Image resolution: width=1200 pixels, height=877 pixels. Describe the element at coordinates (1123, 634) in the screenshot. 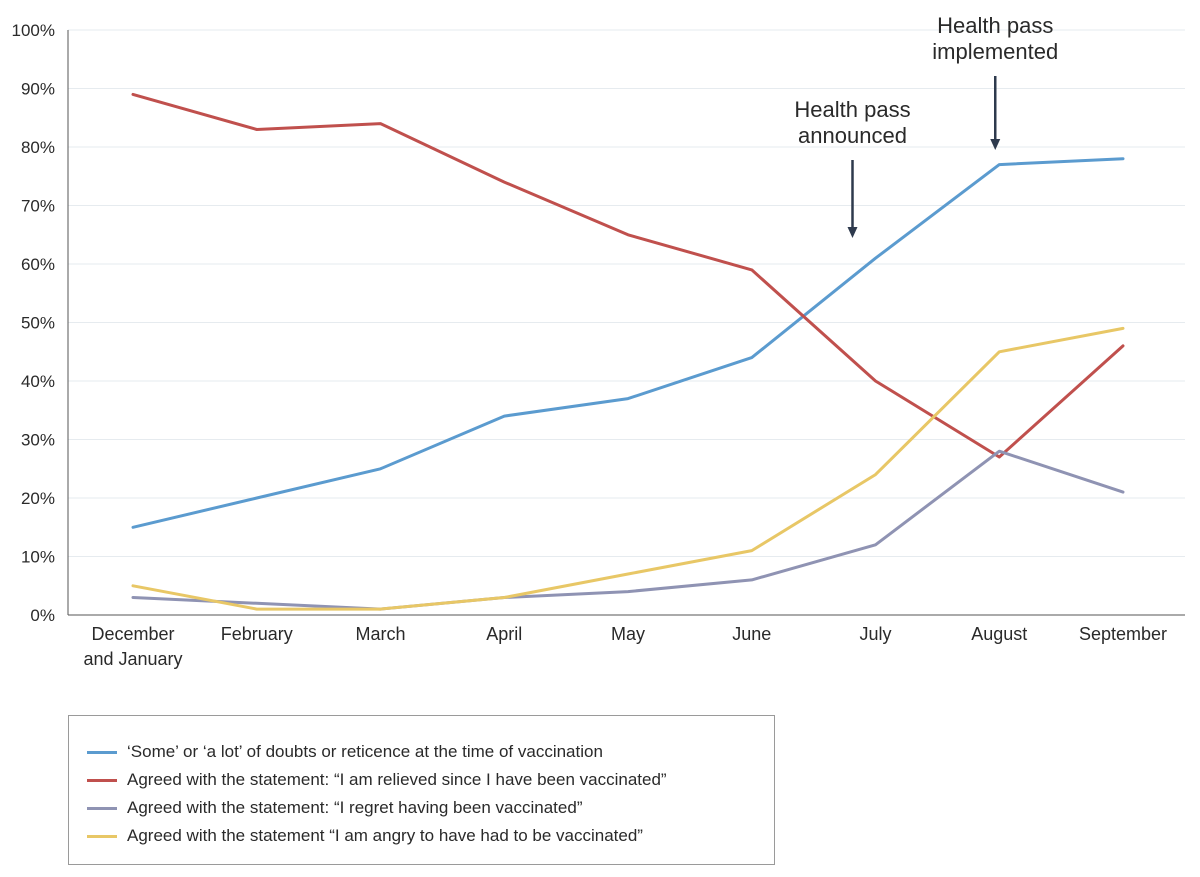

I see `x-tick-label: September` at that location.